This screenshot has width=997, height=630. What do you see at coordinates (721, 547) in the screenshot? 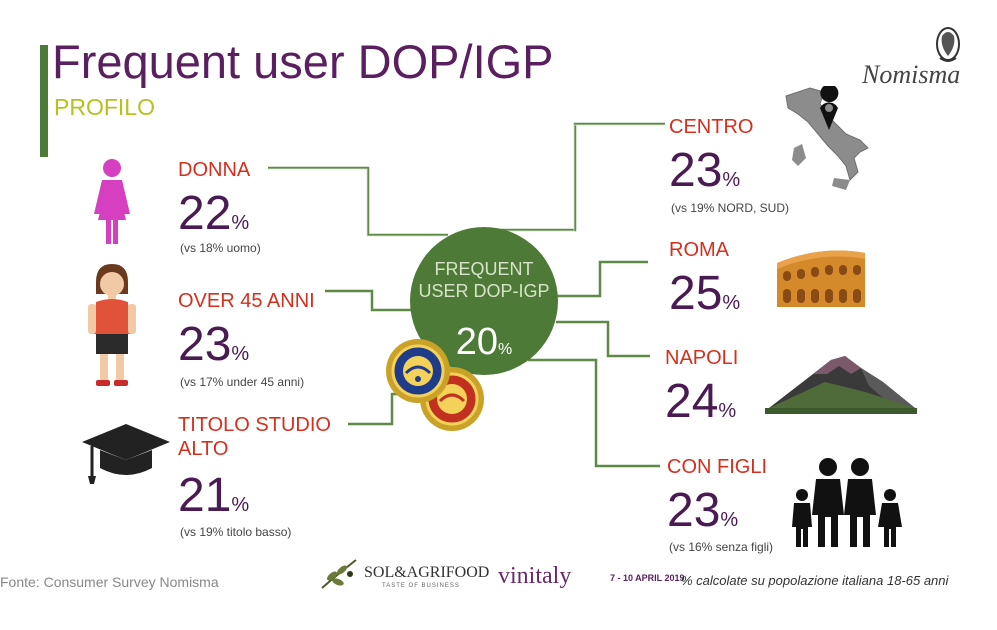
I see `right-item-note: (vs 16% senza figli)` at bounding box center [721, 547].